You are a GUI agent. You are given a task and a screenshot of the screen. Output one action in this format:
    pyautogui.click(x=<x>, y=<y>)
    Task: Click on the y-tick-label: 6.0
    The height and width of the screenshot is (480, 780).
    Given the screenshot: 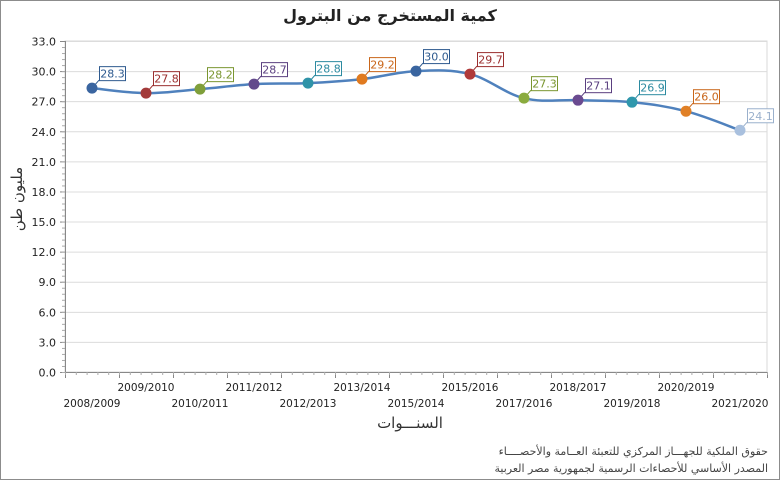 What is the action you would take?
    pyautogui.click(x=48, y=312)
    